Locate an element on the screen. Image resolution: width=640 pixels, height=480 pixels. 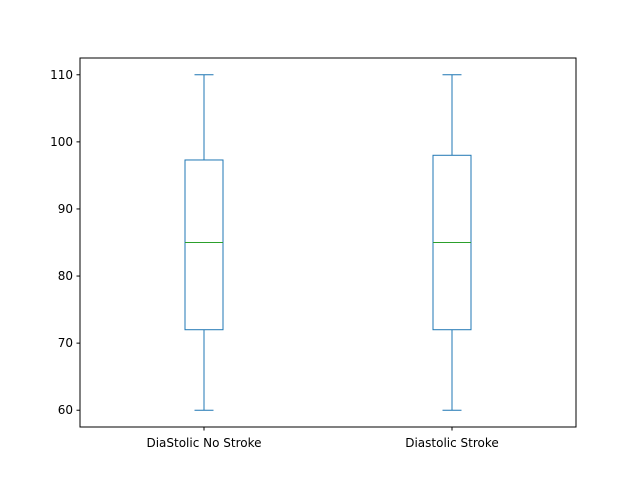
x-tick-label: Diastolic Stroke is located at coordinates (452, 443).